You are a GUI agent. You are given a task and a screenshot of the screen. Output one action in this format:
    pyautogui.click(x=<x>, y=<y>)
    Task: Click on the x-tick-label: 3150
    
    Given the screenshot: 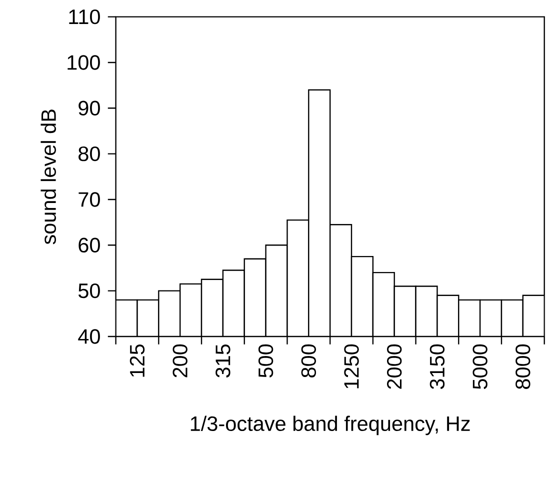 What is the action you would take?
    pyautogui.click(x=437, y=367)
    